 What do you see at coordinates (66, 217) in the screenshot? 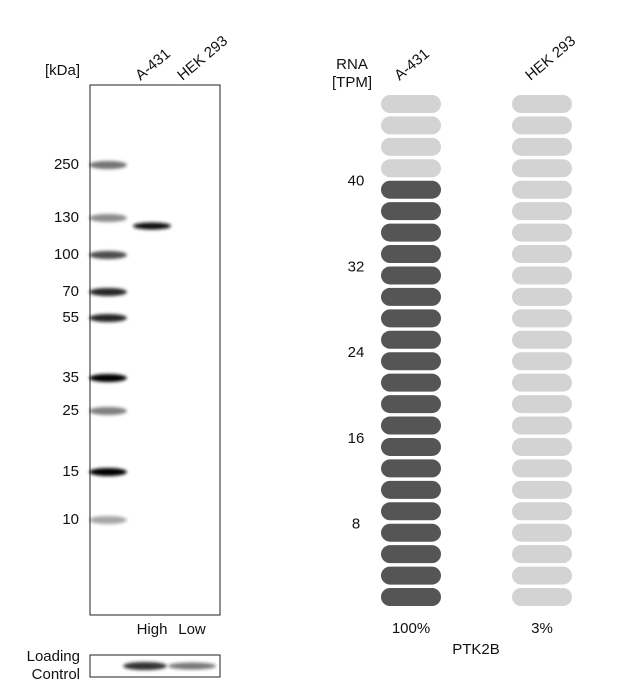
I see `marker-label: 130` at bounding box center [66, 217].